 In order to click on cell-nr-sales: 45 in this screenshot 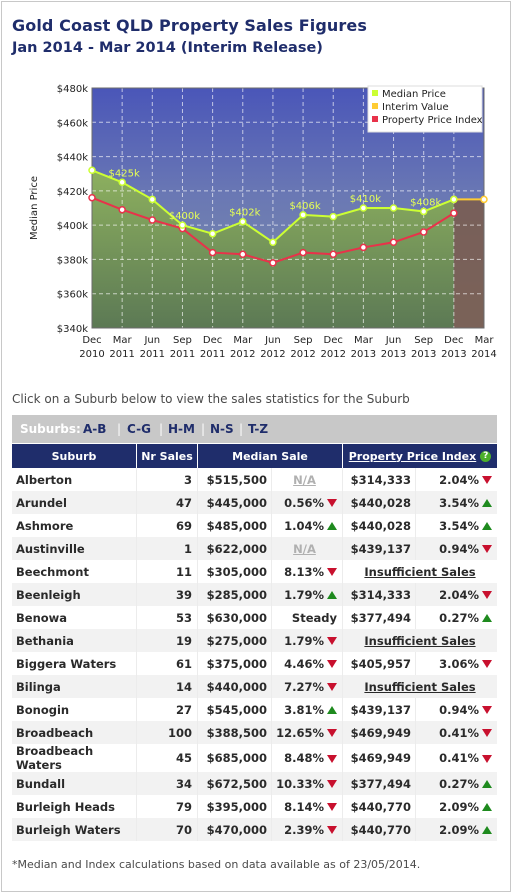, I will do `click(167, 758)`.